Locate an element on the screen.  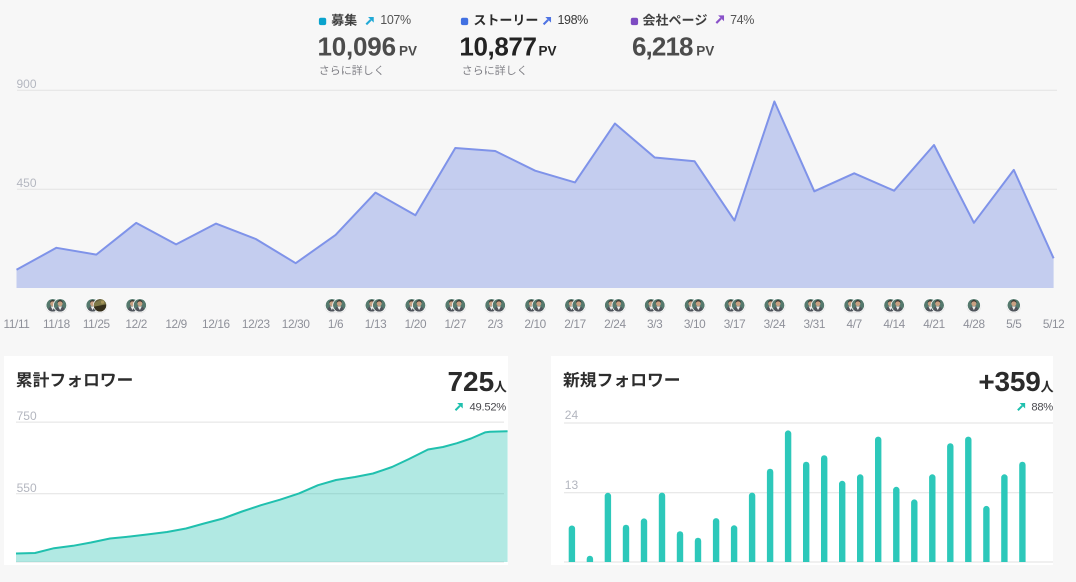
svg-text: 12/16 is located at coordinates (216, 324).